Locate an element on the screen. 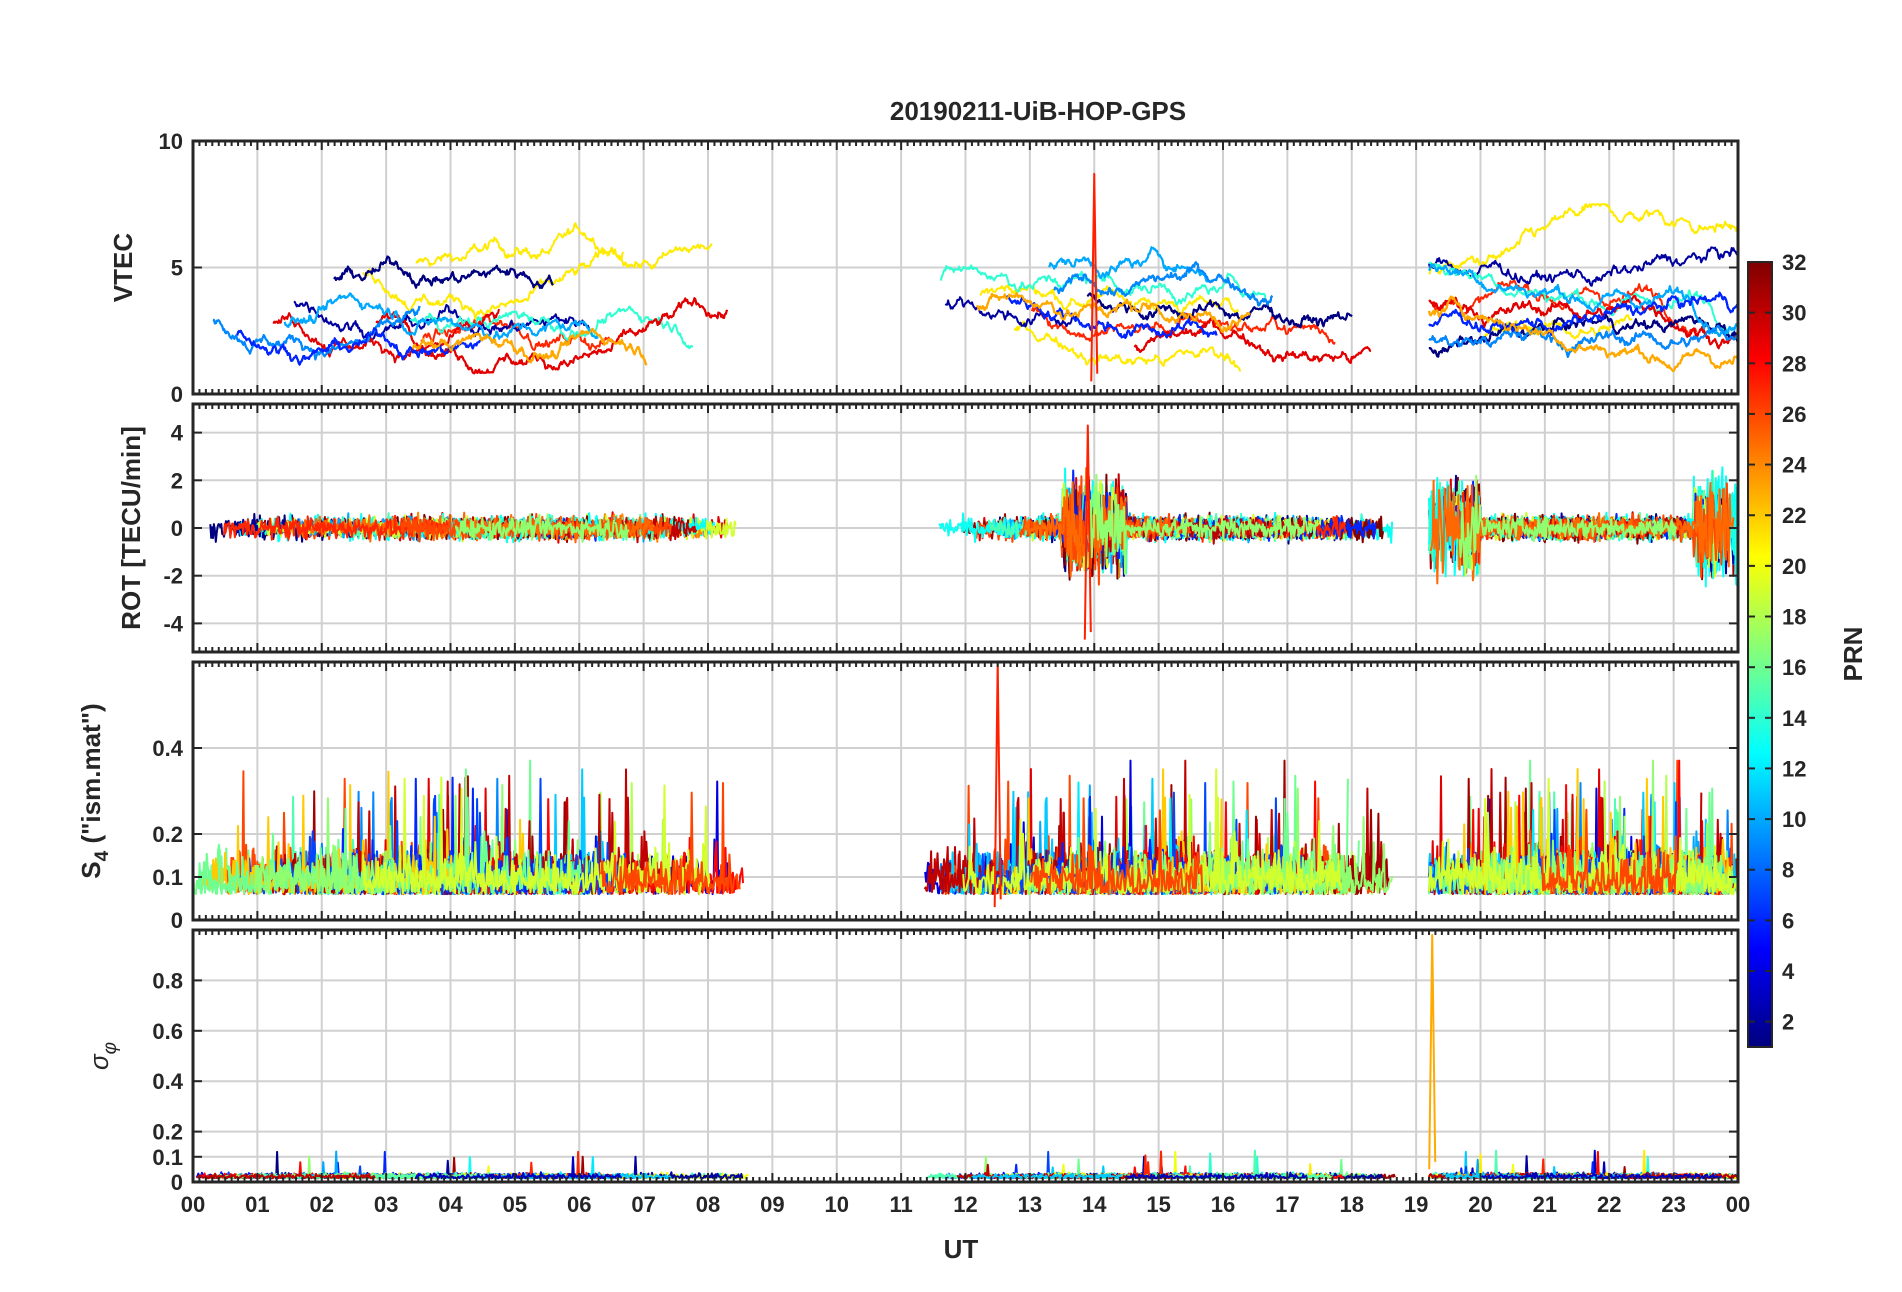 This screenshot has height=1292, width=1902. x-tick-label: 01 is located at coordinates (257, 1204).